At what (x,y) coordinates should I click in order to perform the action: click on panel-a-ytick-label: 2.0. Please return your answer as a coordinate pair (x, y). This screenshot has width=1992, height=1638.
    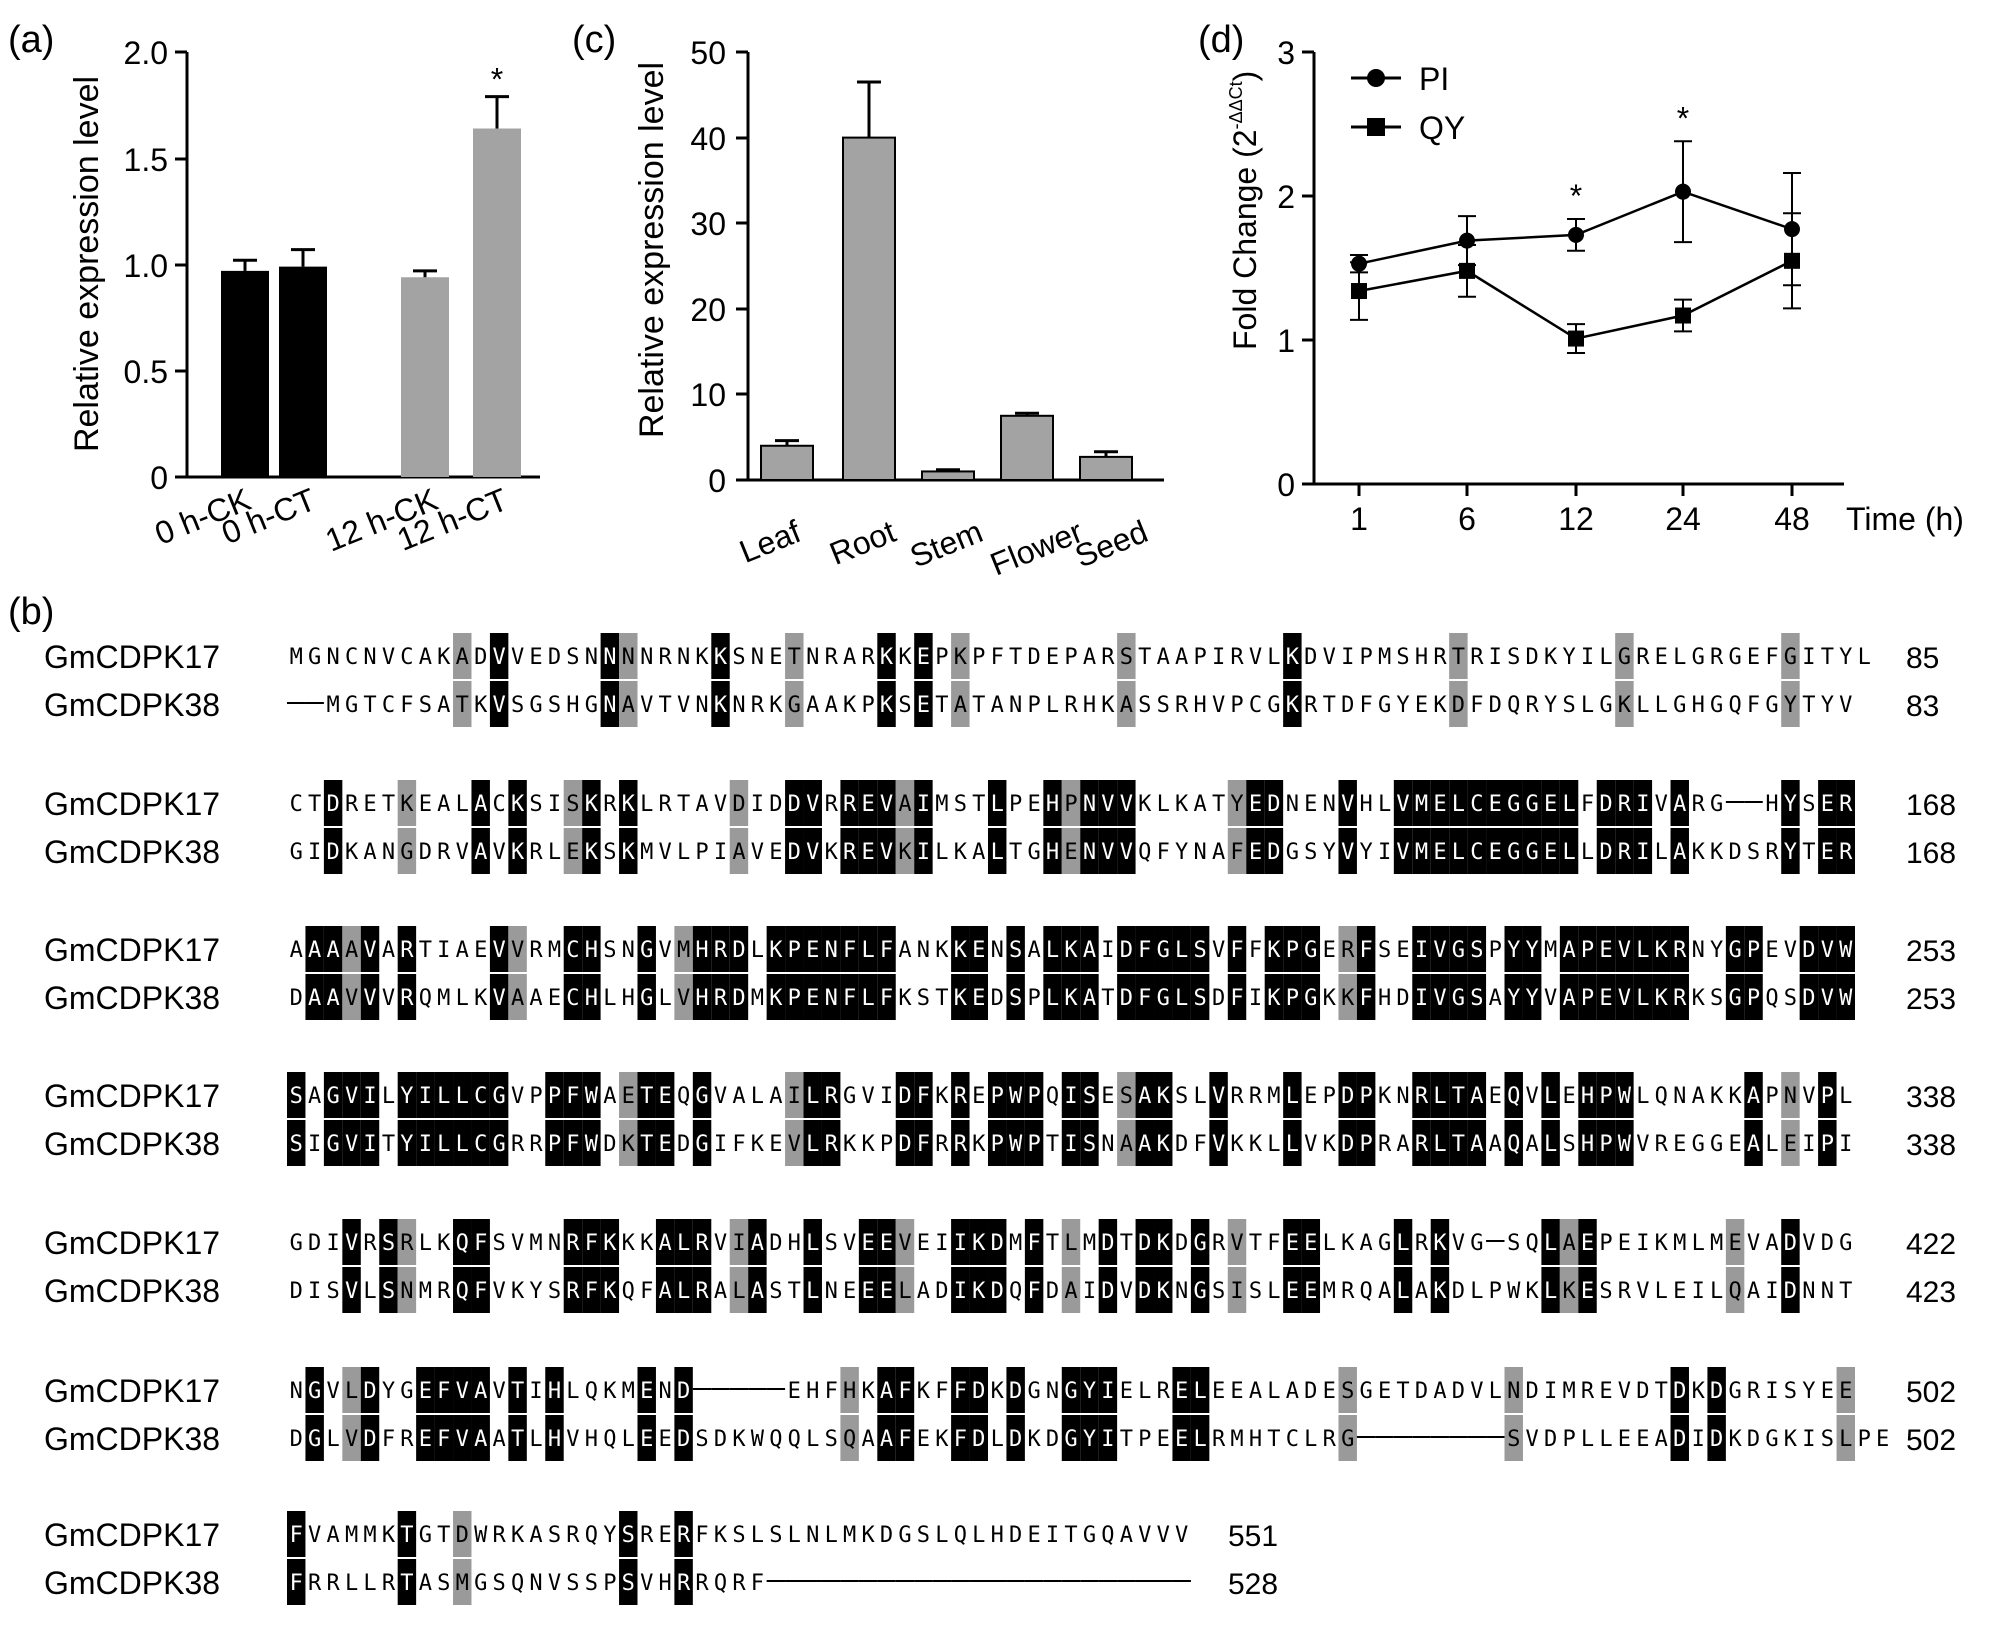
    Looking at the image, I should click on (146, 53).